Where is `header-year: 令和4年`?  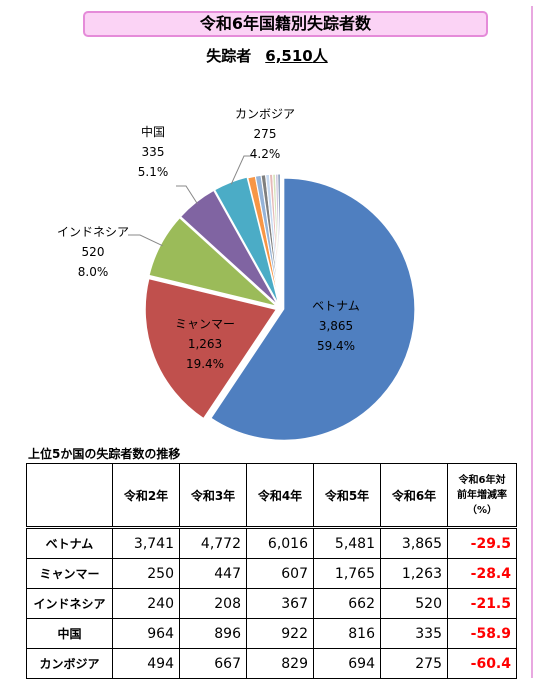 header-year: 令和4年 is located at coordinates (280, 495).